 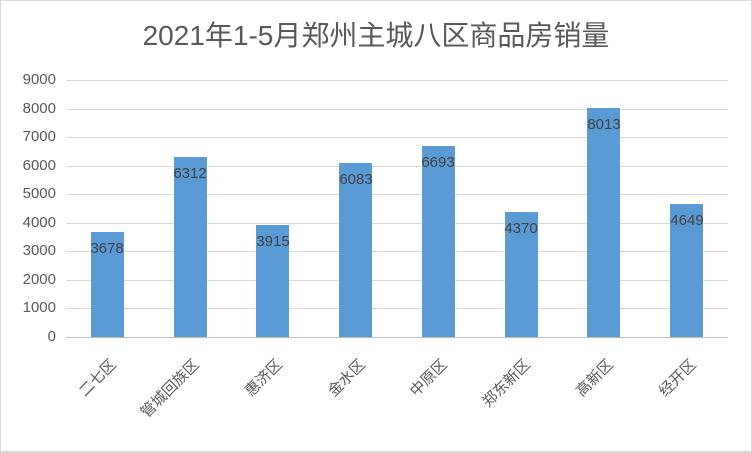 What do you see at coordinates (39, 136) in the screenshot?
I see `y-tick-label: 7000` at bounding box center [39, 136].